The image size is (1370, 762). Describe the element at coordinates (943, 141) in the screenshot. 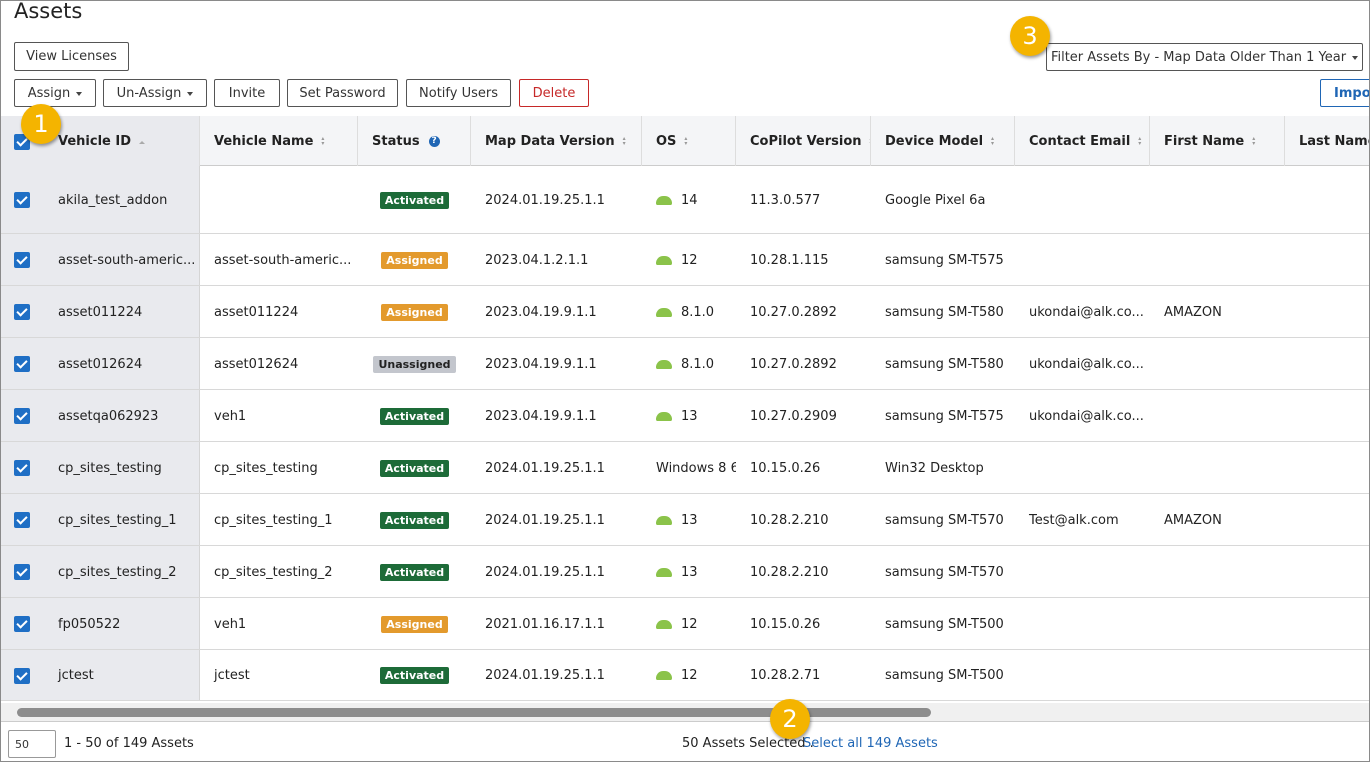

I see `column-header: Device Model` at that location.